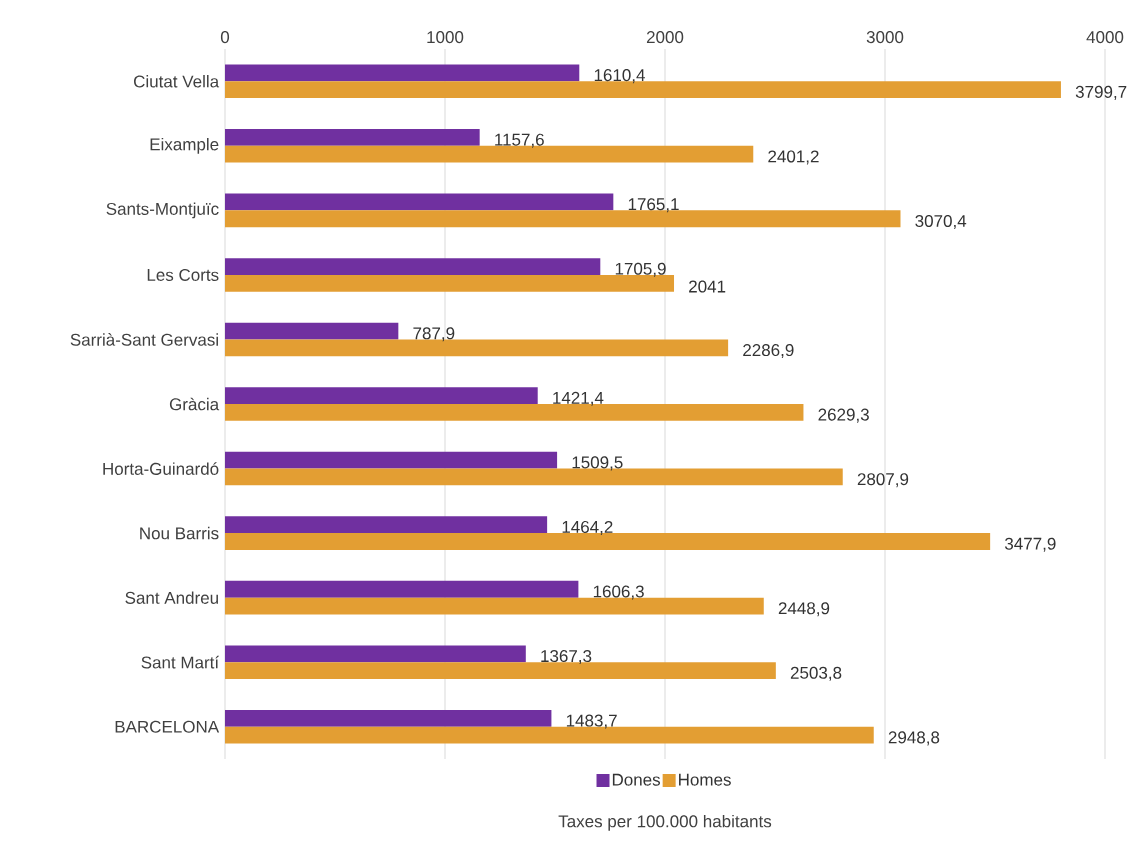  What do you see at coordinates (445, 37) in the screenshot?
I see `x-tick-label: 1000` at bounding box center [445, 37].